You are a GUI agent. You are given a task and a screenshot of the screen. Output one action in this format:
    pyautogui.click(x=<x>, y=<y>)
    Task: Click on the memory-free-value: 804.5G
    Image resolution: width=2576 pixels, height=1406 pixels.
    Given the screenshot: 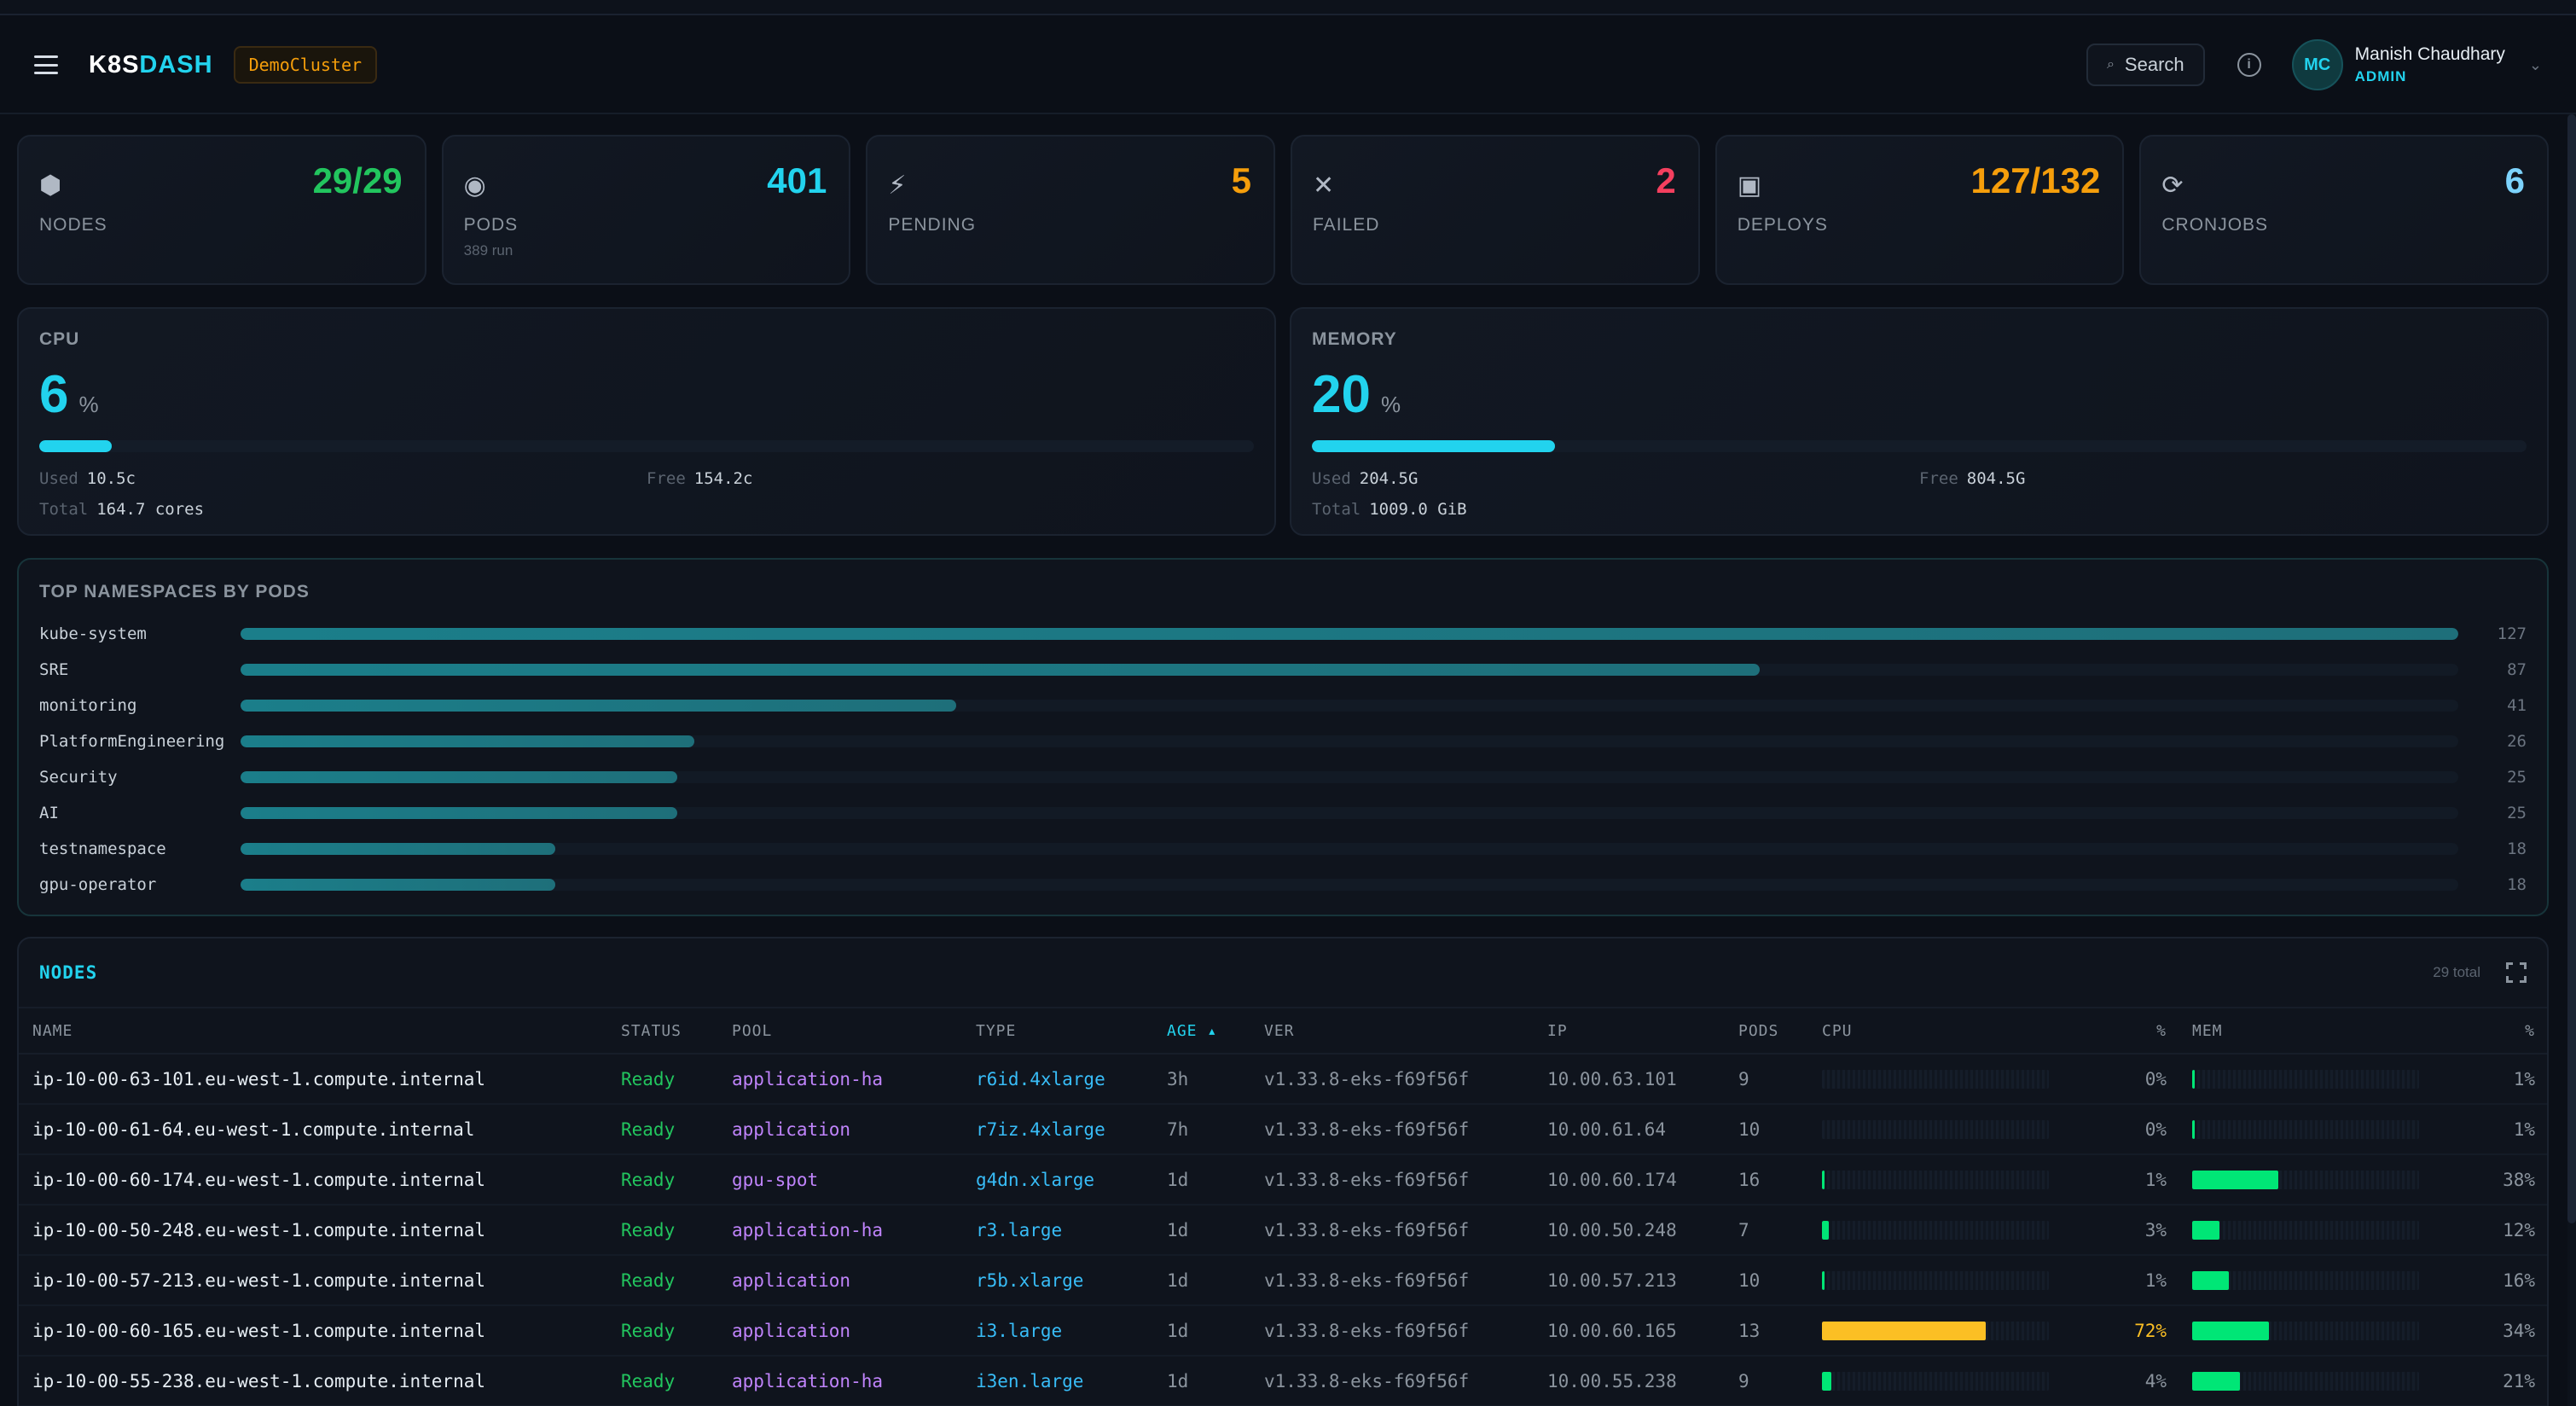 What is the action you would take?
    pyautogui.click(x=1996, y=478)
    